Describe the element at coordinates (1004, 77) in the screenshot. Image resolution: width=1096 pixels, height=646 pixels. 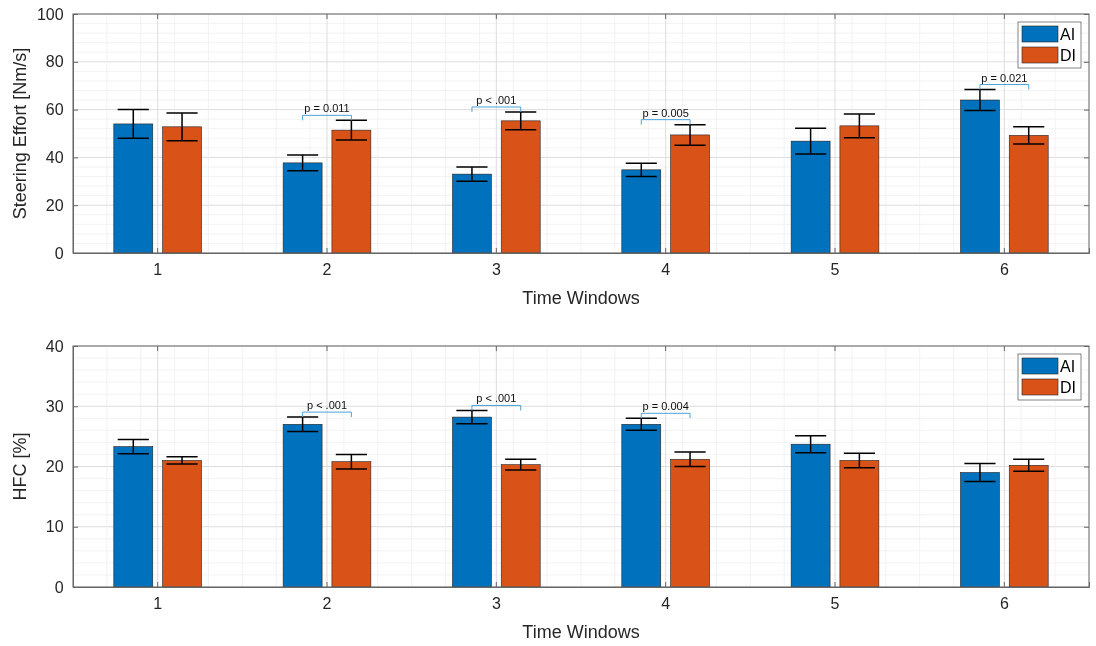
I see `annotation: p = 0.021` at that location.